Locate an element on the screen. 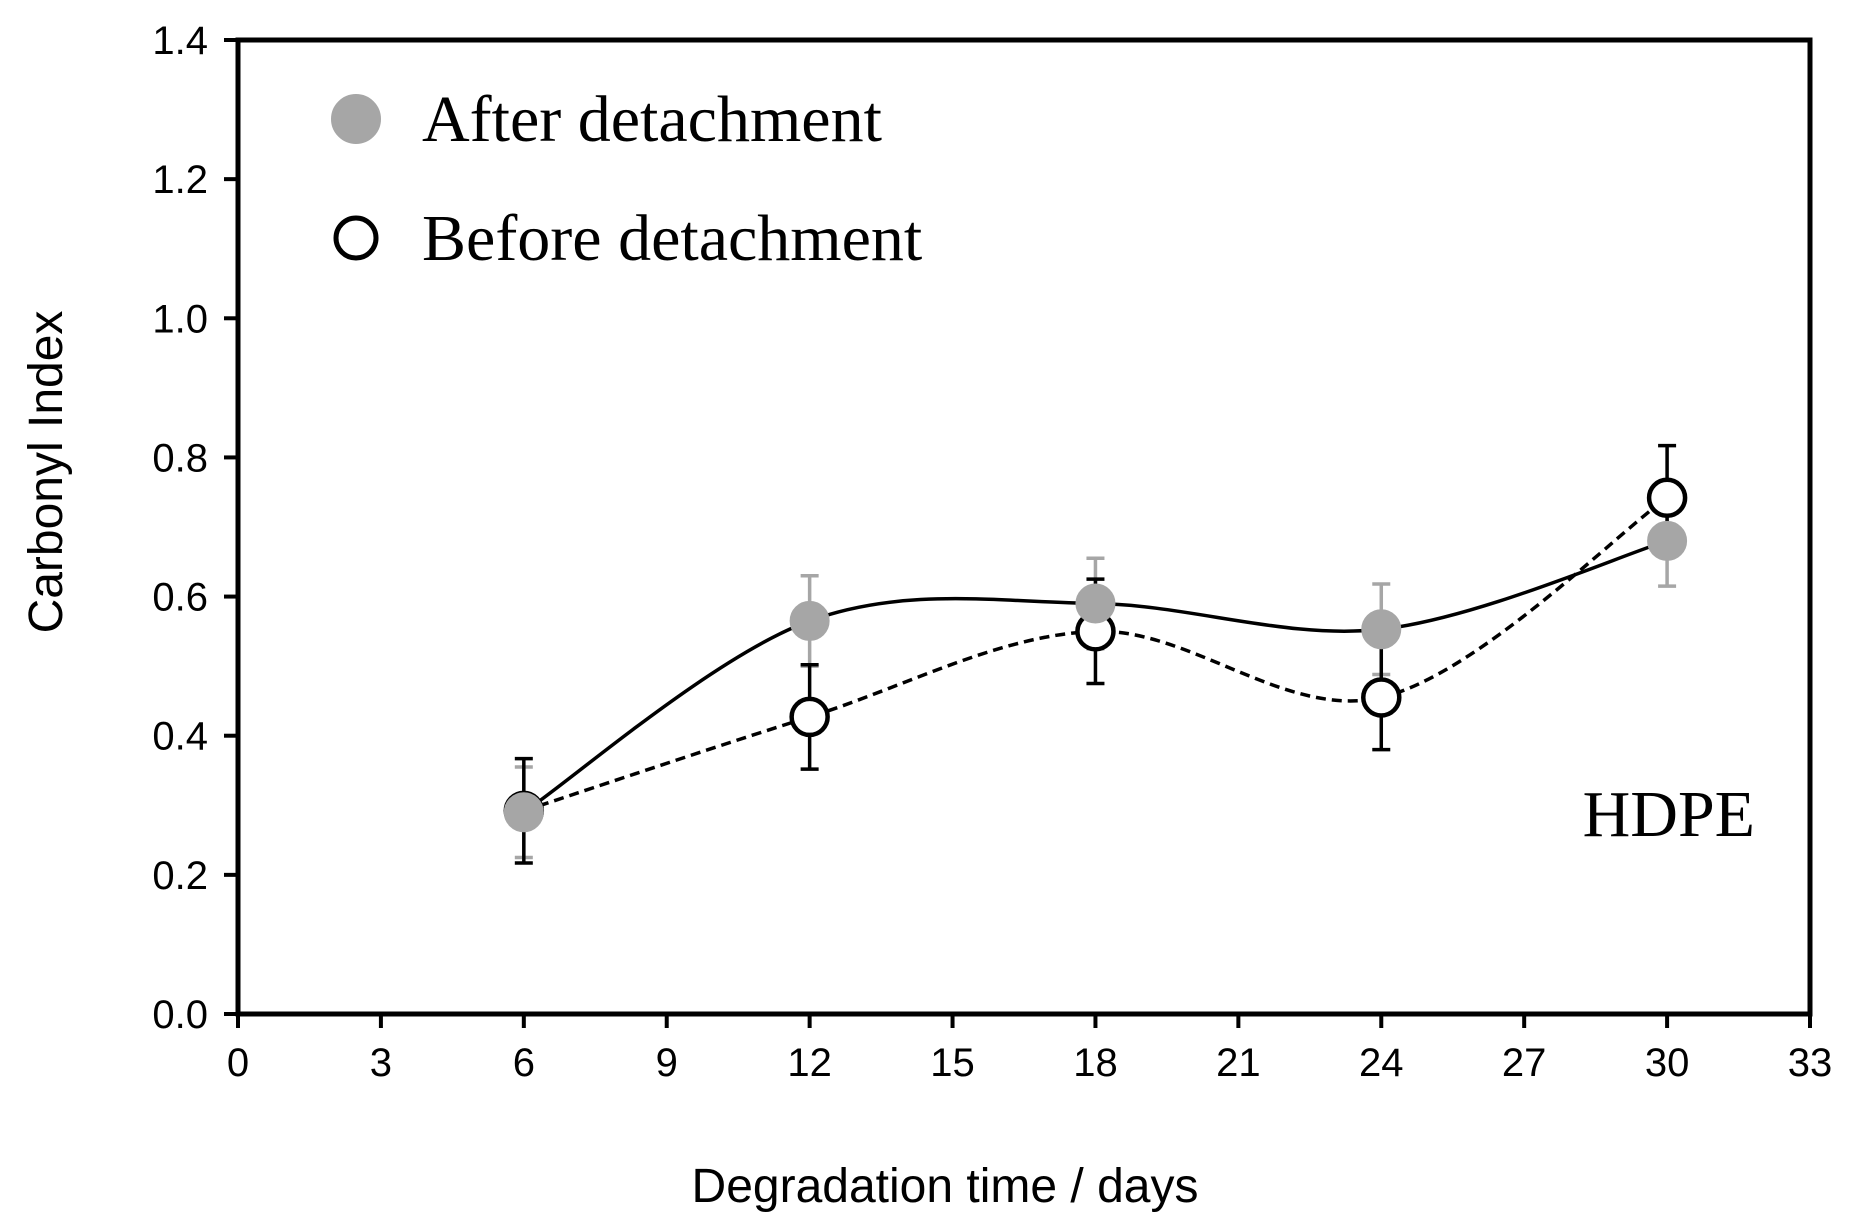 This screenshot has height=1219, width=1851. x-tick-label: 3 is located at coordinates (381, 1063).